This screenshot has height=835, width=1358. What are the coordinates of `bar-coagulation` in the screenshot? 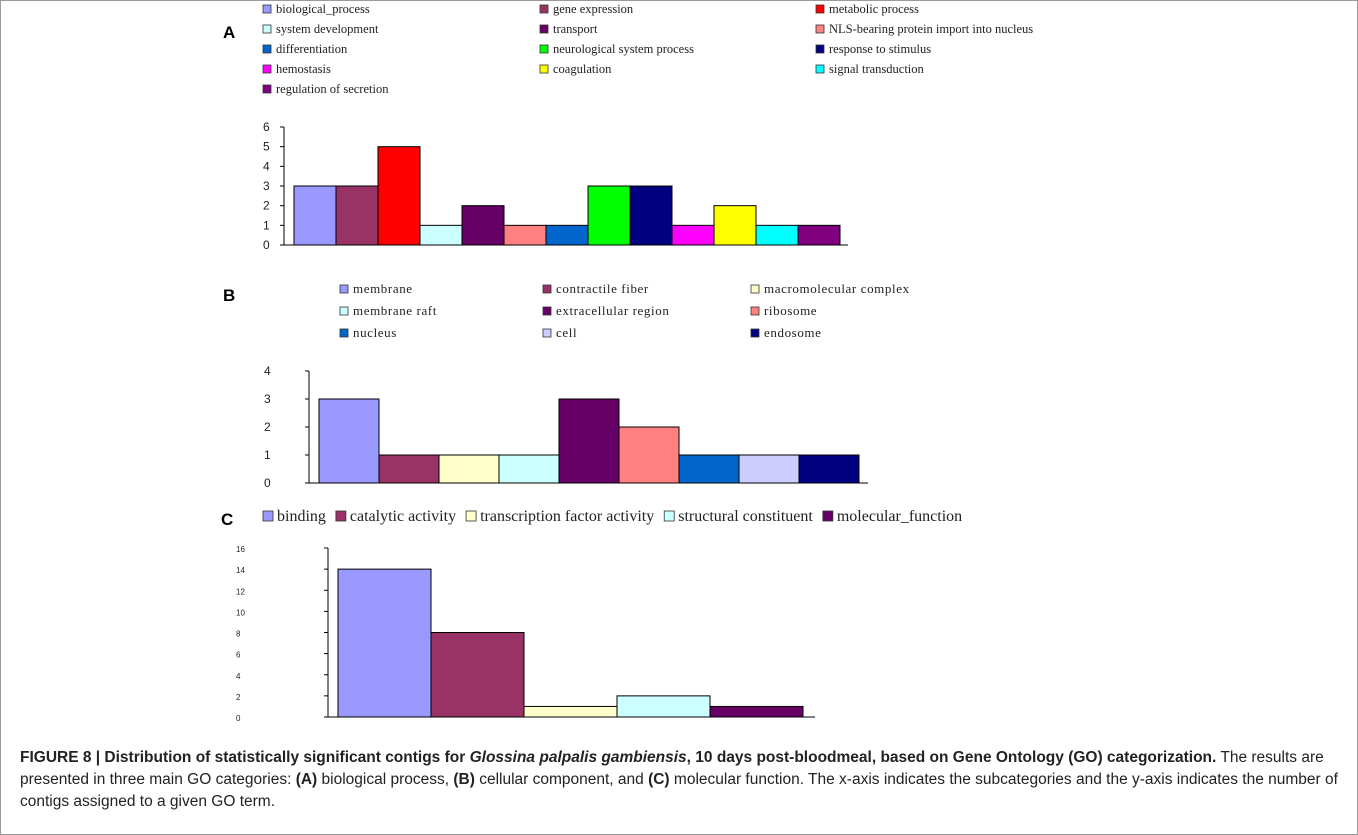 It's located at (735, 225).